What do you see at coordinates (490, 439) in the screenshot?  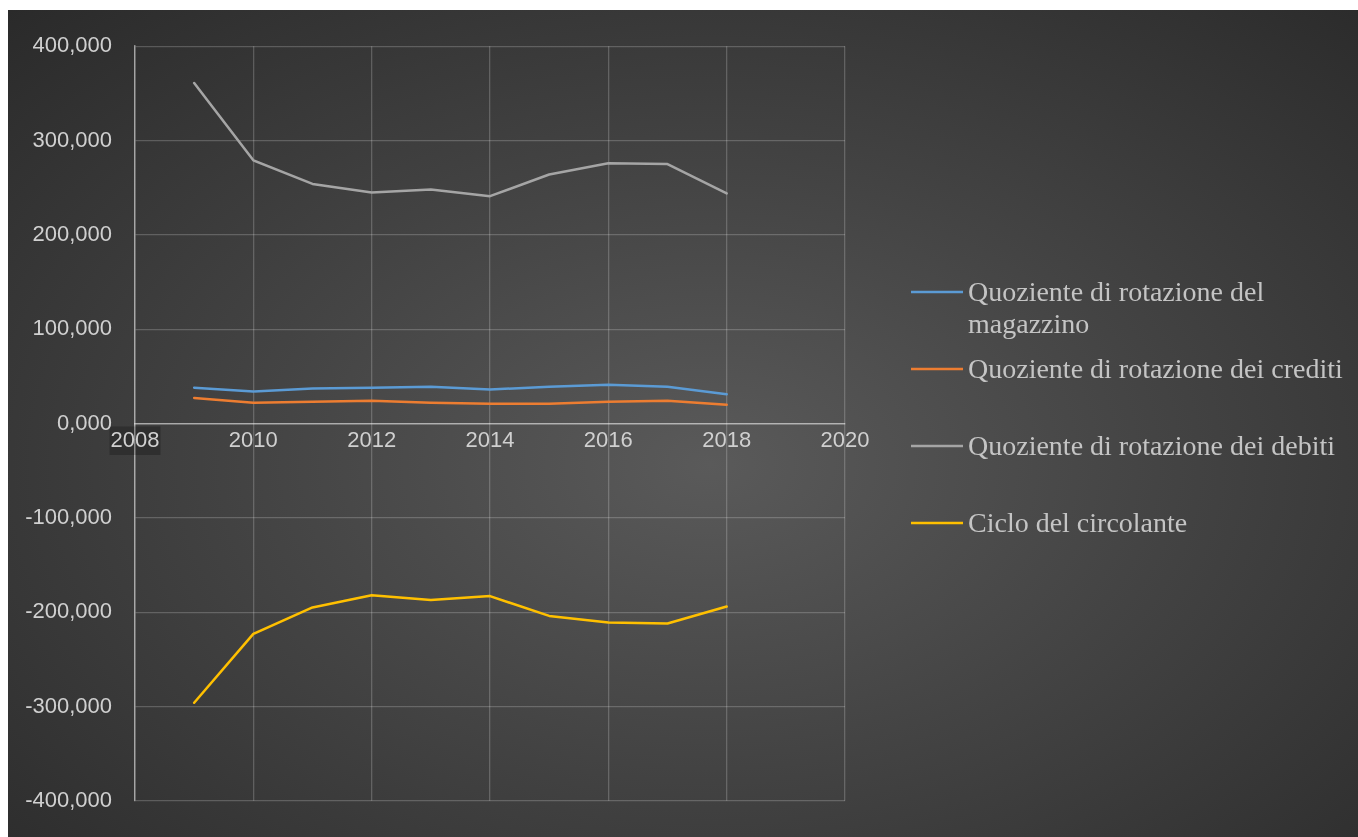 I see `x-tick-label: 2014` at bounding box center [490, 439].